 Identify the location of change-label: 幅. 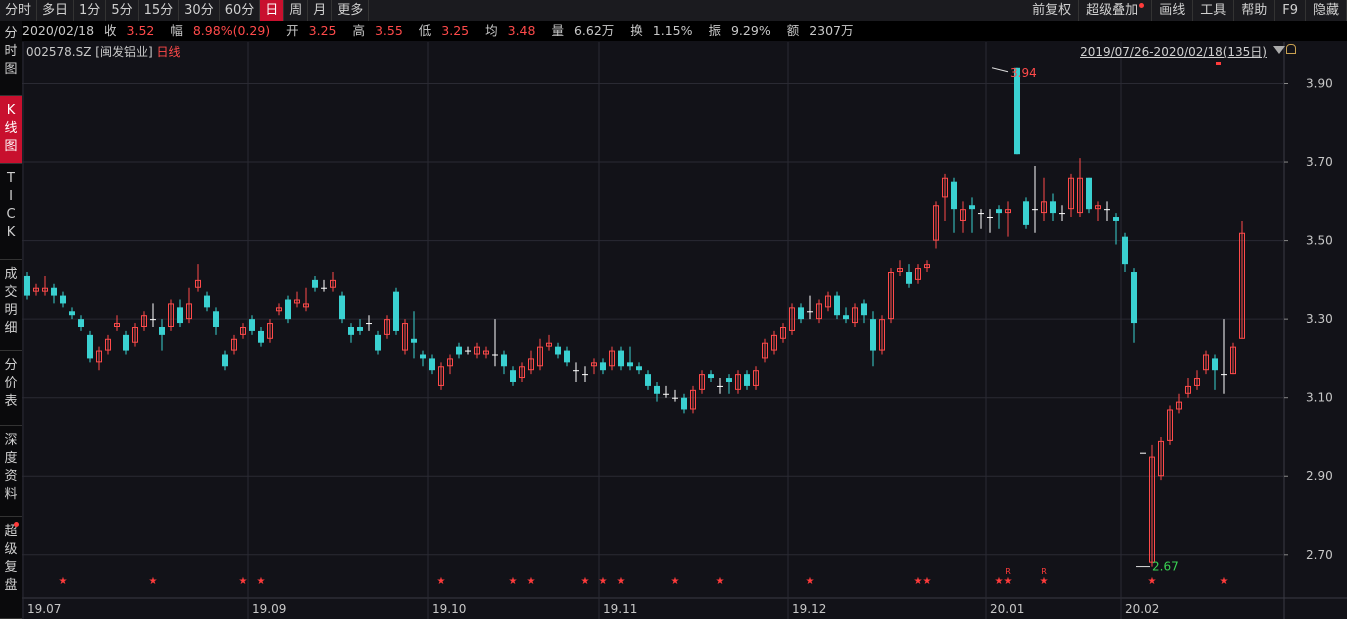
(176, 30).